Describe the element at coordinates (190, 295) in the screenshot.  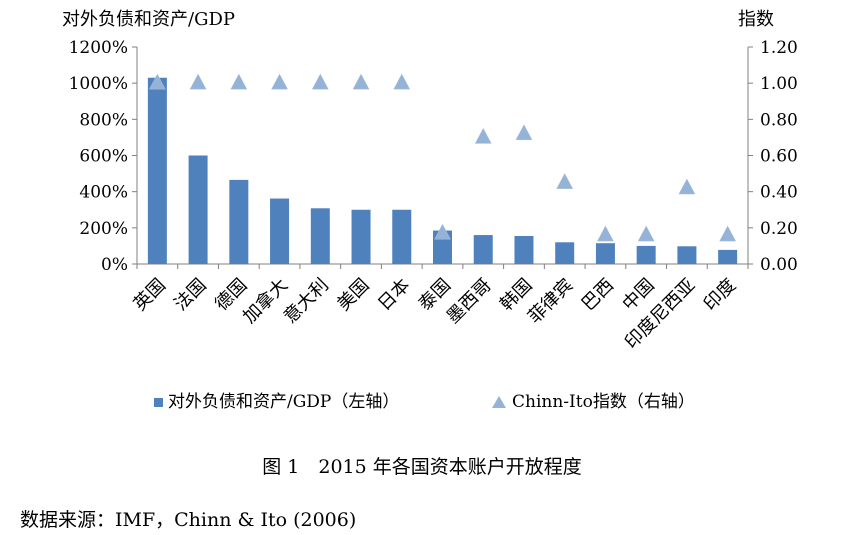
I see `category-label: 法国` at that location.